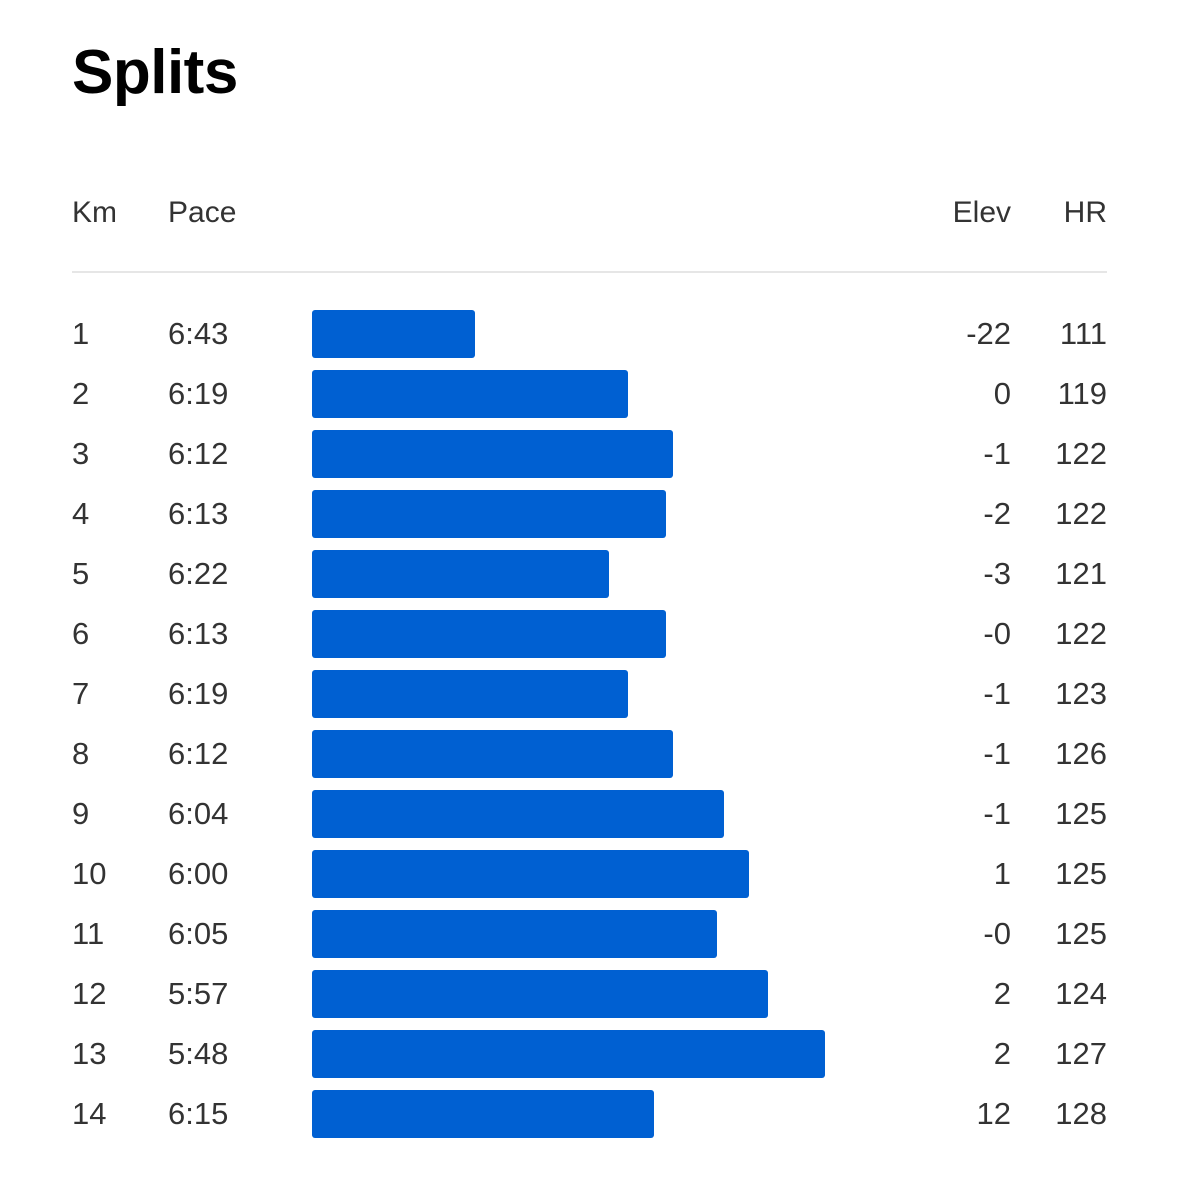 This screenshot has height=1181, width=1179. Describe the element at coordinates (94, 212) in the screenshot. I see `column-header-km: Km` at that location.